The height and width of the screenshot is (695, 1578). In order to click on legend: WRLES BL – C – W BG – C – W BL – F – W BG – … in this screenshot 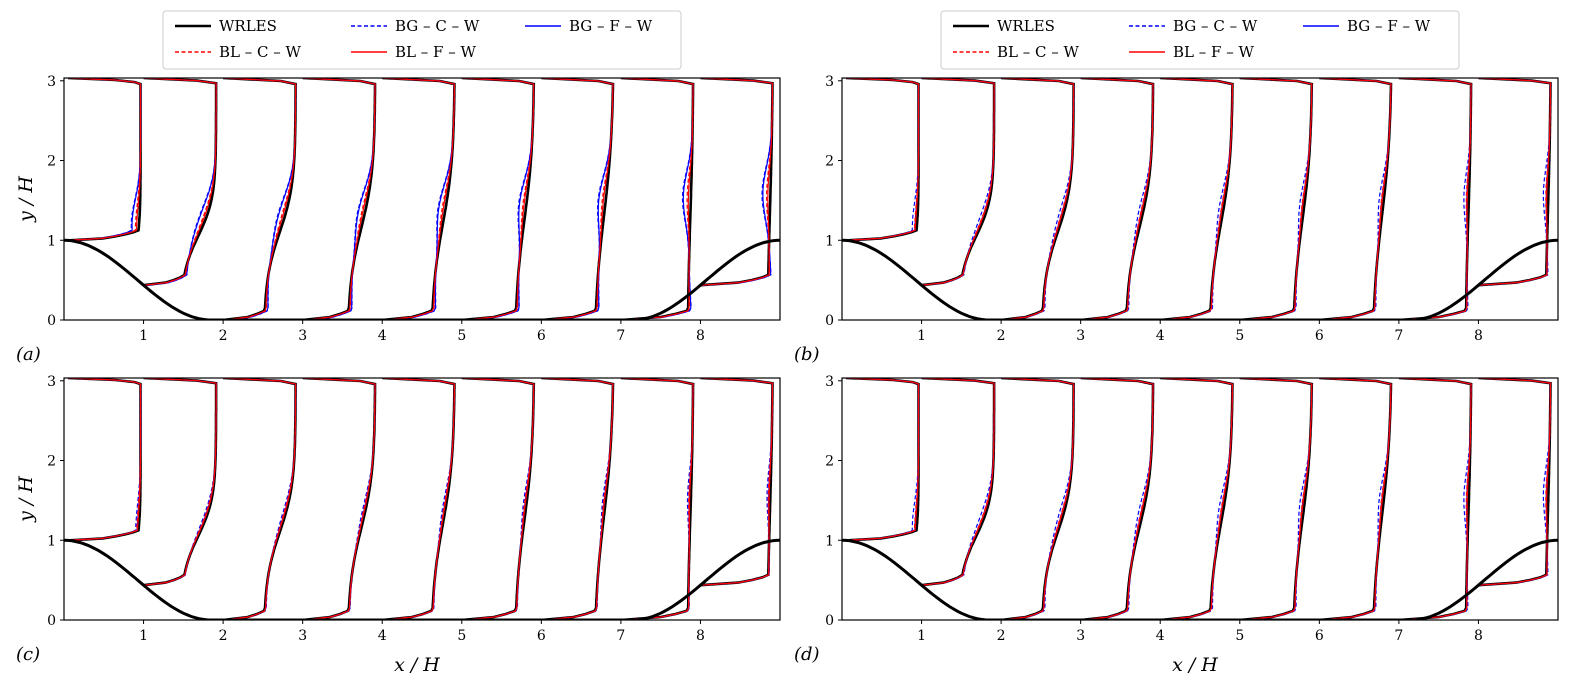, I will do `click(422, 40)`.